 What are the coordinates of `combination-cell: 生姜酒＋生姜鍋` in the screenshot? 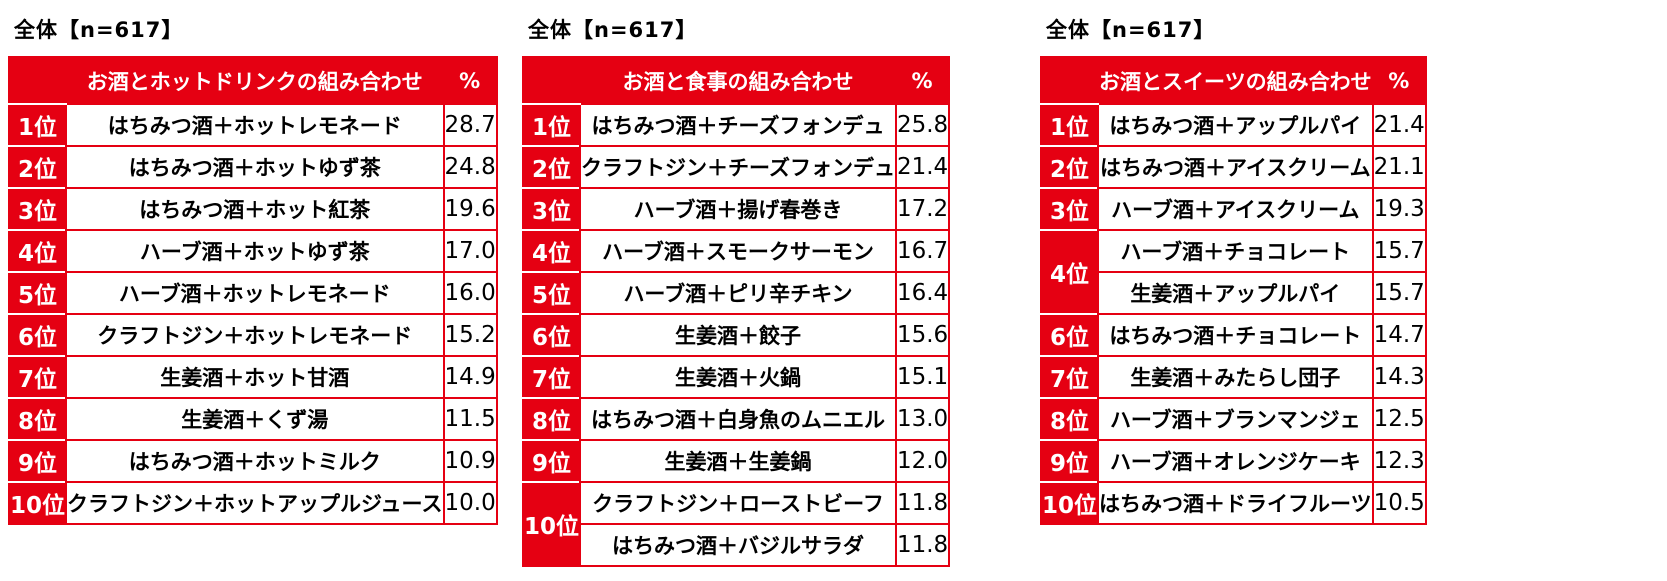 It's located at (737, 460).